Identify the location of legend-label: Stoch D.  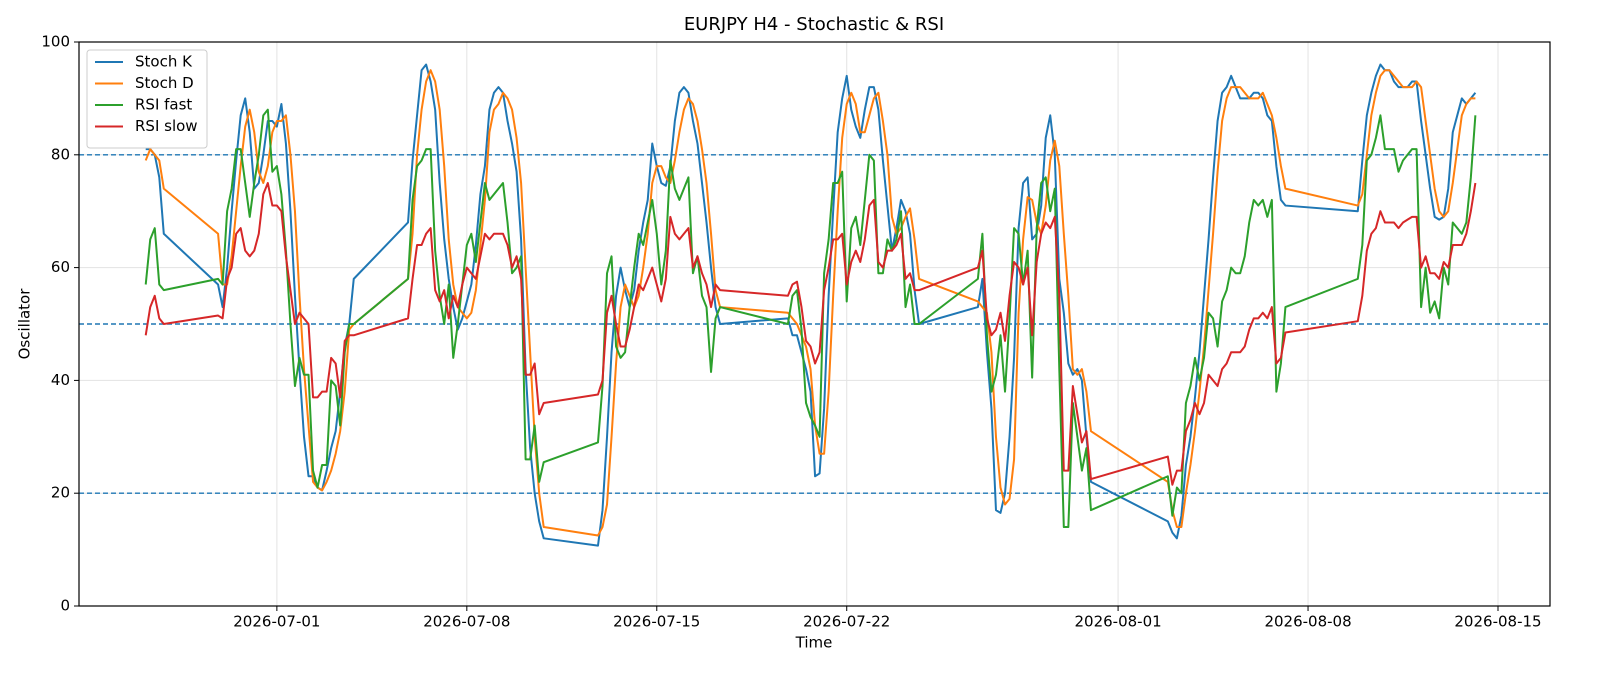
(164, 83).